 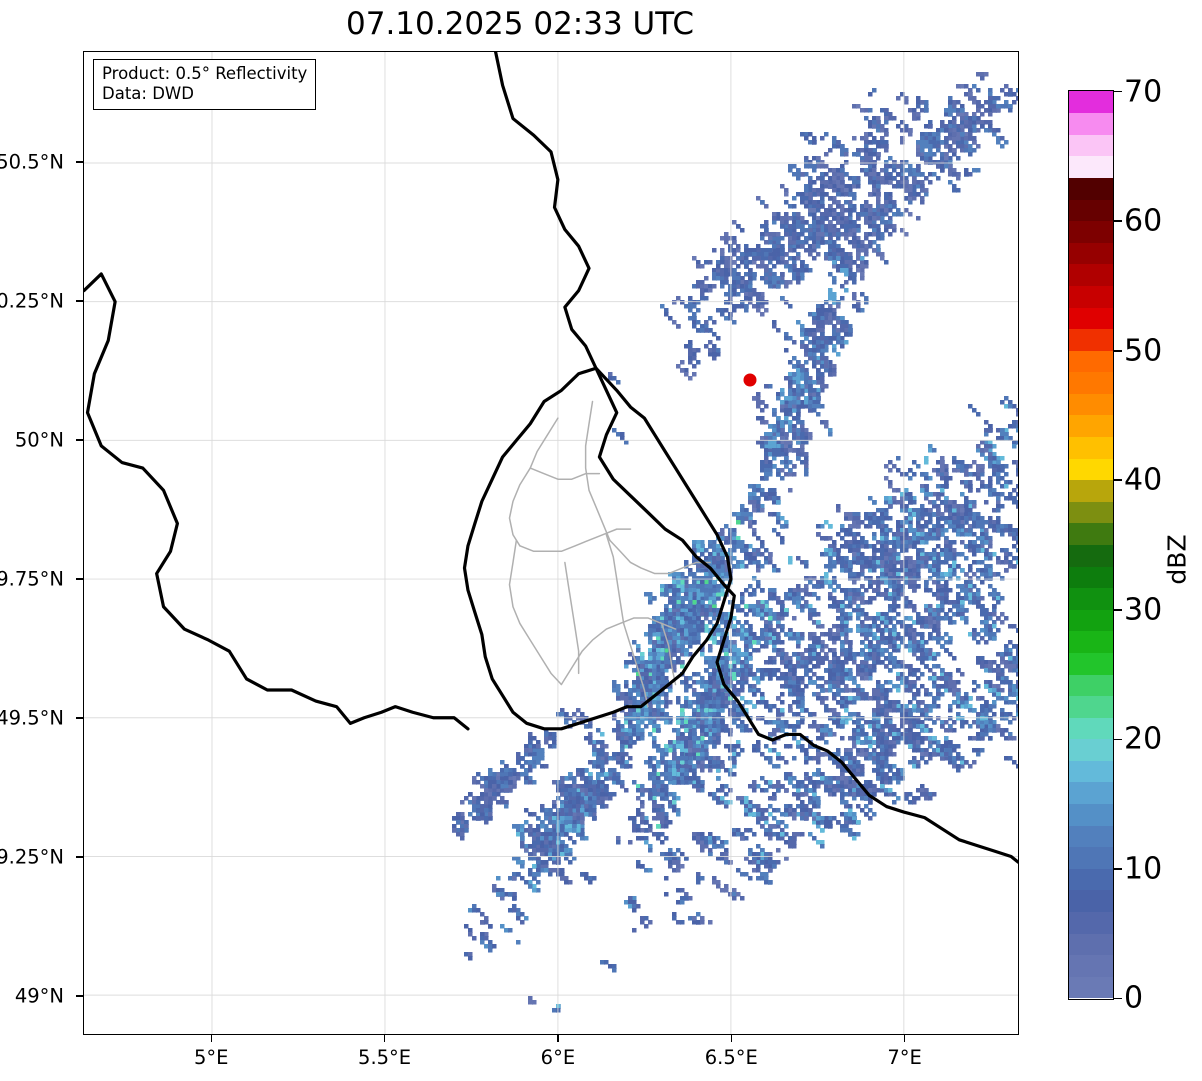 I want to click on annotation-product: Product: 0.5° Reflectivity, so click(x=205, y=73).